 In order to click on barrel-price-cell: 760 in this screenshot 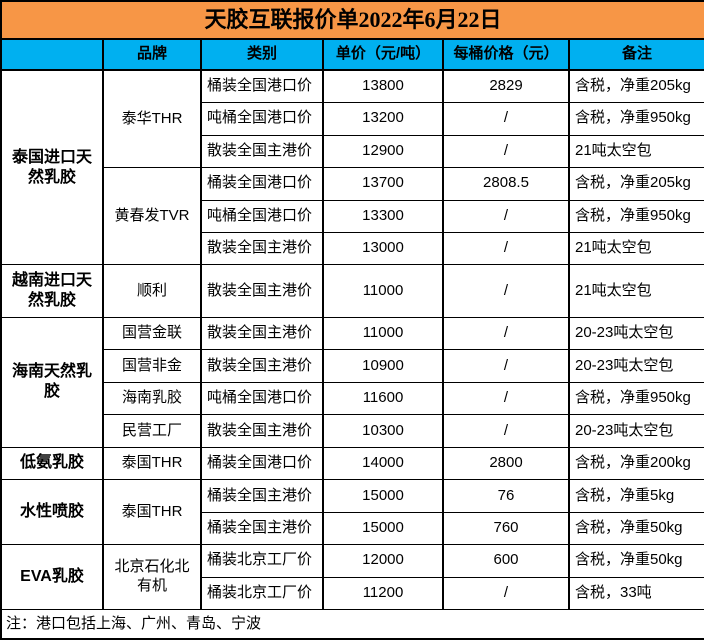, I will do `click(506, 528)`.